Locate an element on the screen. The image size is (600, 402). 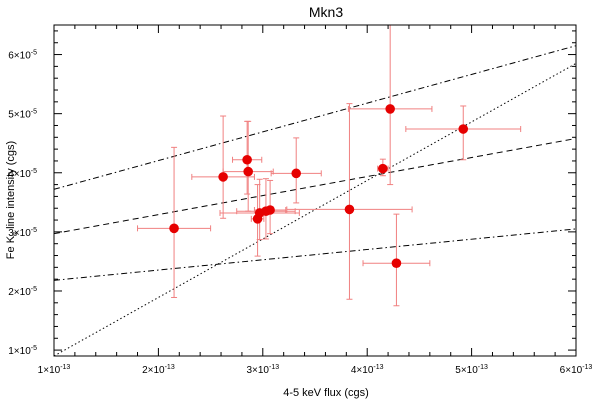
y-tick-label: 1×10⁻⁵ is located at coordinates (22, 351).